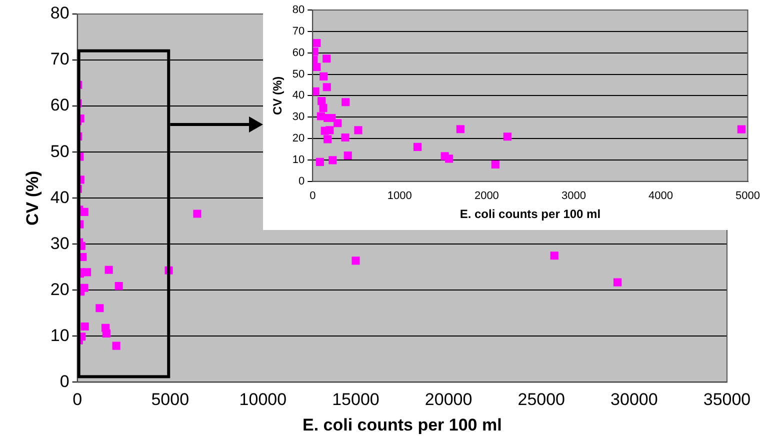 The height and width of the screenshot is (446, 763). I want to click on x-tick-label: 2000, so click(486, 196).